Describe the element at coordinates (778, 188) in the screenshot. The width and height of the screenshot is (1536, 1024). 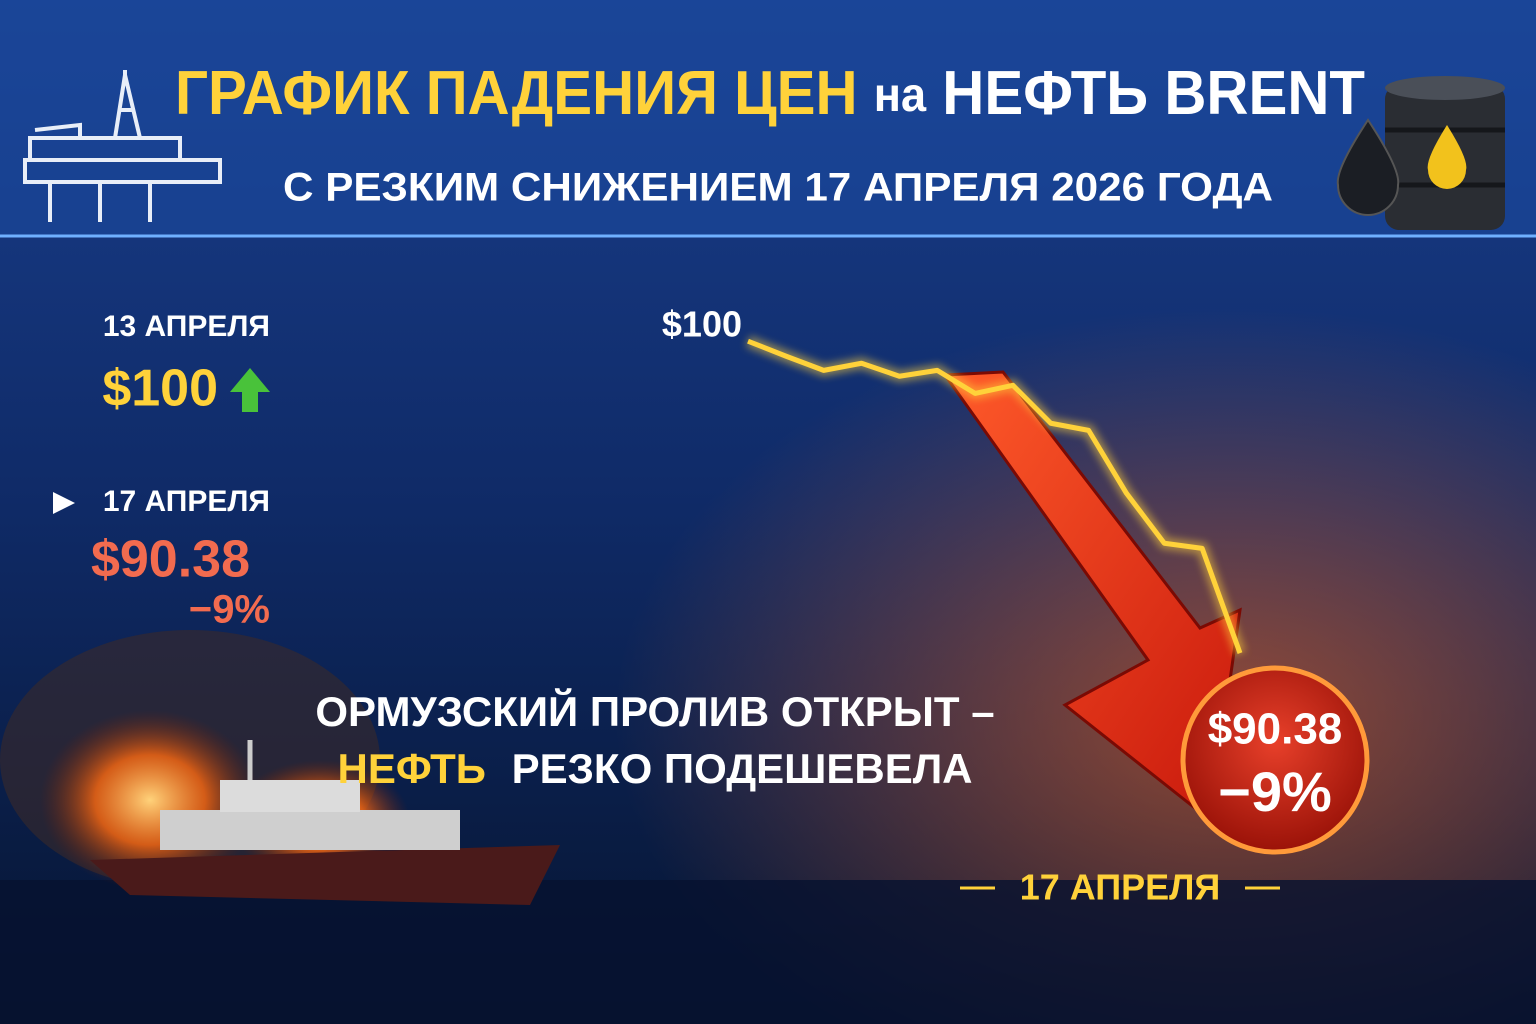
I see `subtitle: С РЕЗКИМ СНИЖЕНИЕМ 17 АПРЕЛЯ 2026 ГОДА` at that location.